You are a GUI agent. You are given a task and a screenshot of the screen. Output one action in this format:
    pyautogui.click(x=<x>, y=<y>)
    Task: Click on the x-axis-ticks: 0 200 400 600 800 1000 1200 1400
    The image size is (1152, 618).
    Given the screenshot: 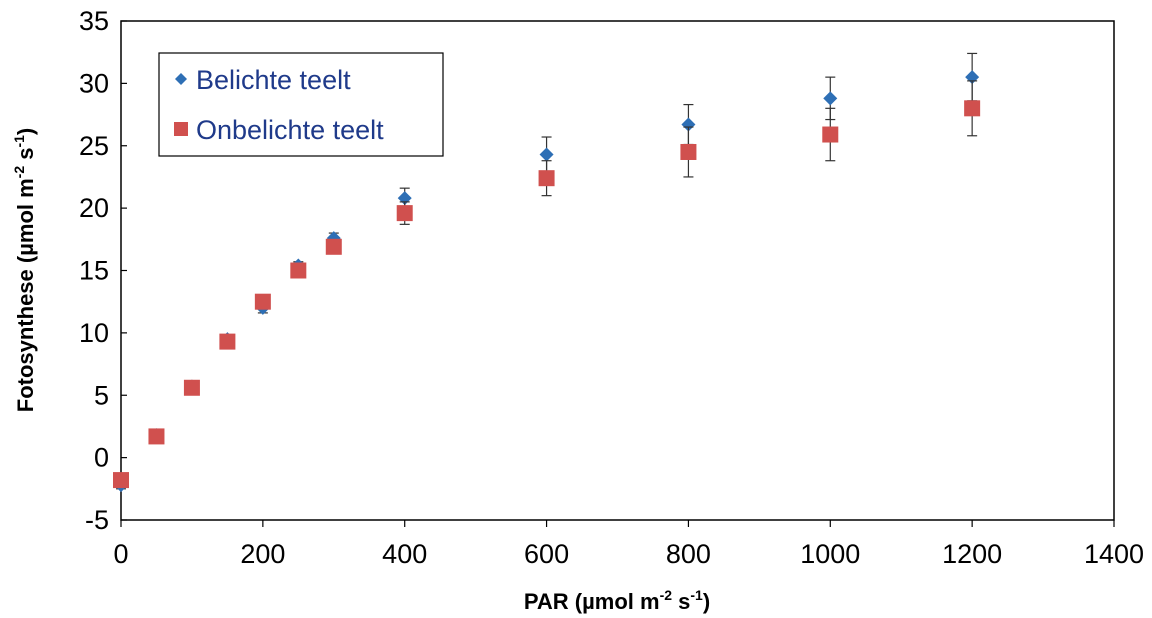 What is the action you would take?
    pyautogui.click(x=628, y=544)
    